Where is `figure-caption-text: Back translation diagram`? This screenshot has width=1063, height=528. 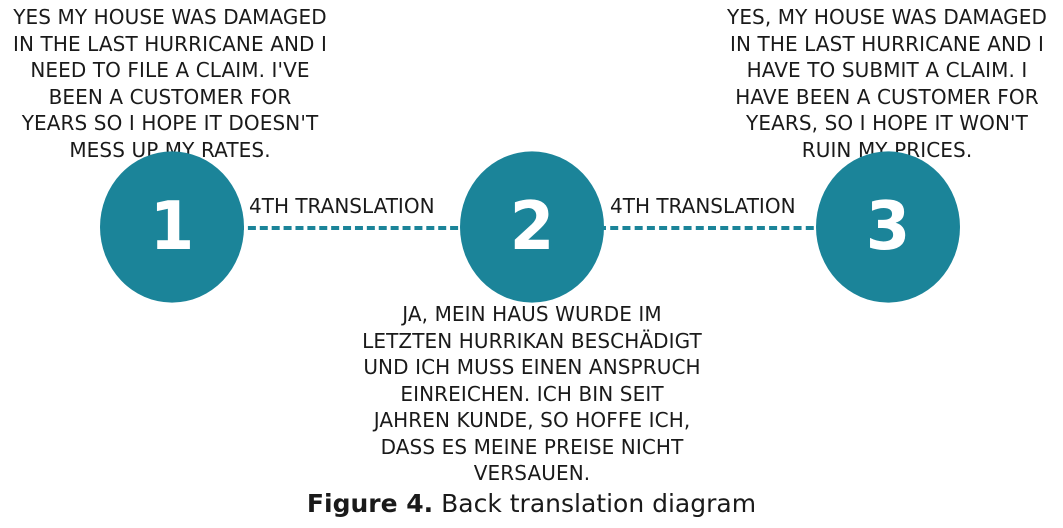 figure-caption-text: Back translation diagram is located at coordinates (595, 503).